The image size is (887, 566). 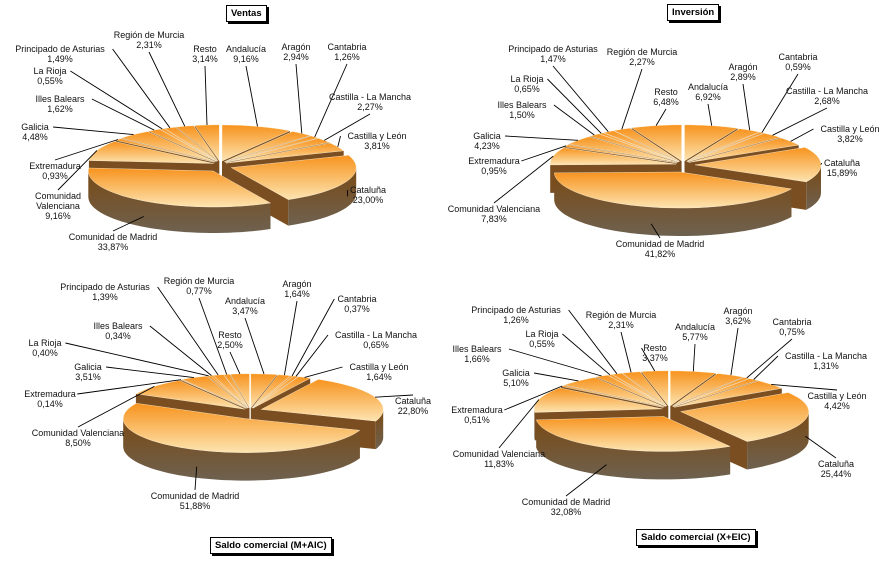 What do you see at coordinates (711, 143) in the screenshot?
I see `slice-andalucia` at bounding box center [711, 143].